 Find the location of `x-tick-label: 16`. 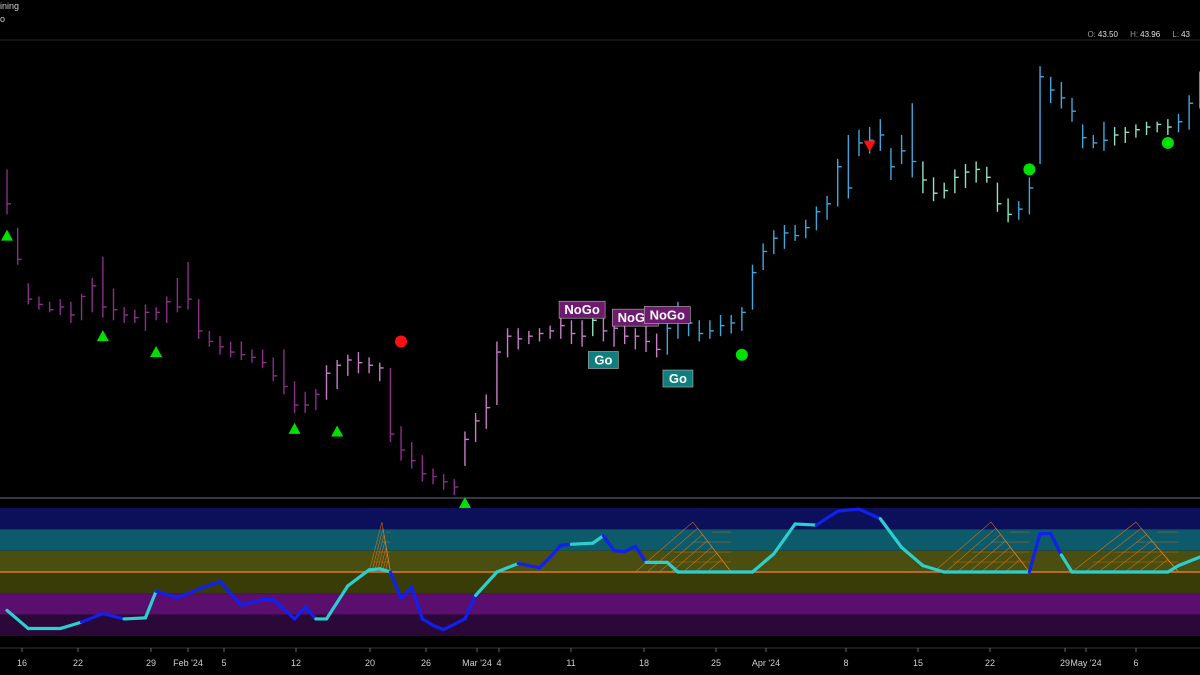

x-tick-label: 16 is located at coordinates (22, 663).